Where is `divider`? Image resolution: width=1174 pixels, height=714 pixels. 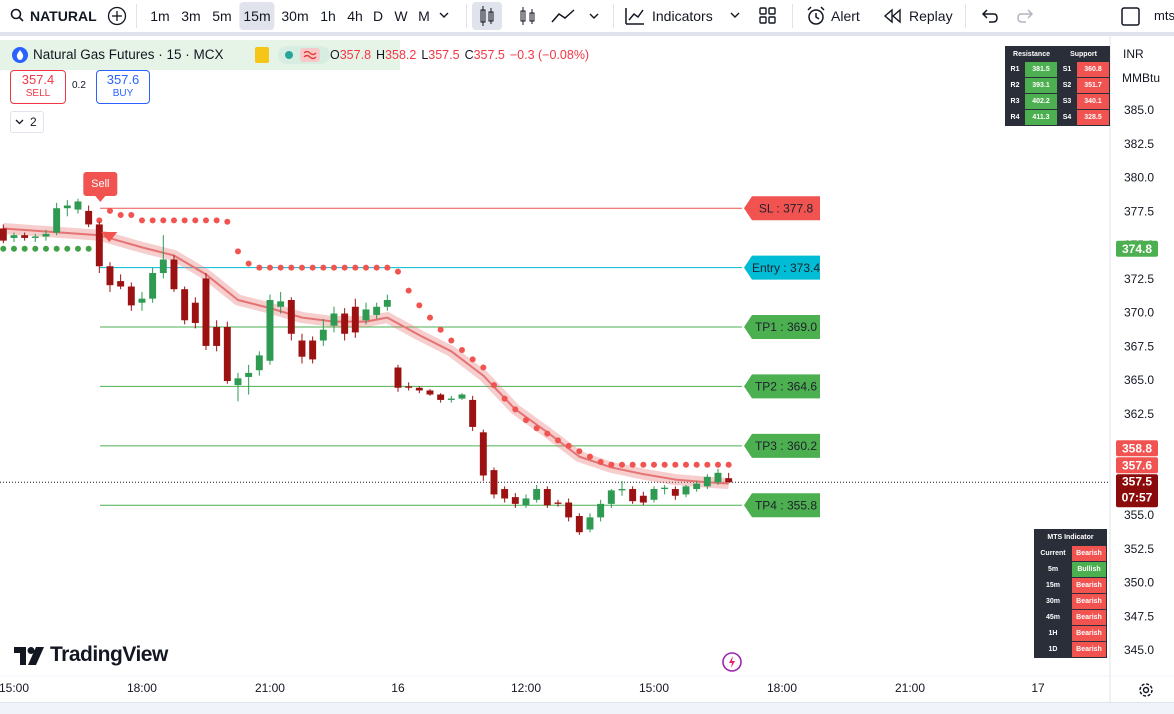 divider is located at coordinates (792, 16).